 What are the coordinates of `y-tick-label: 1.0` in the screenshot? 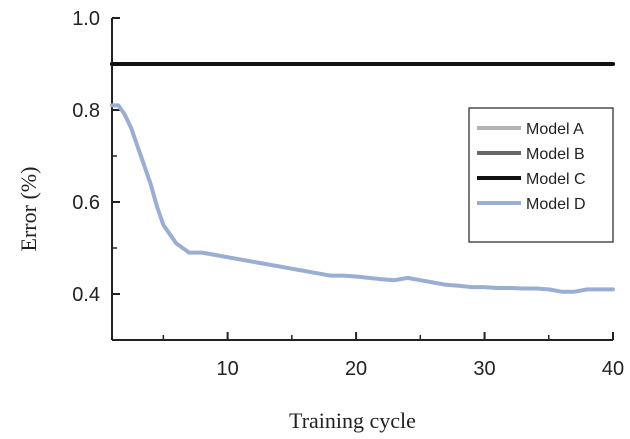 It's located at (86, 19).